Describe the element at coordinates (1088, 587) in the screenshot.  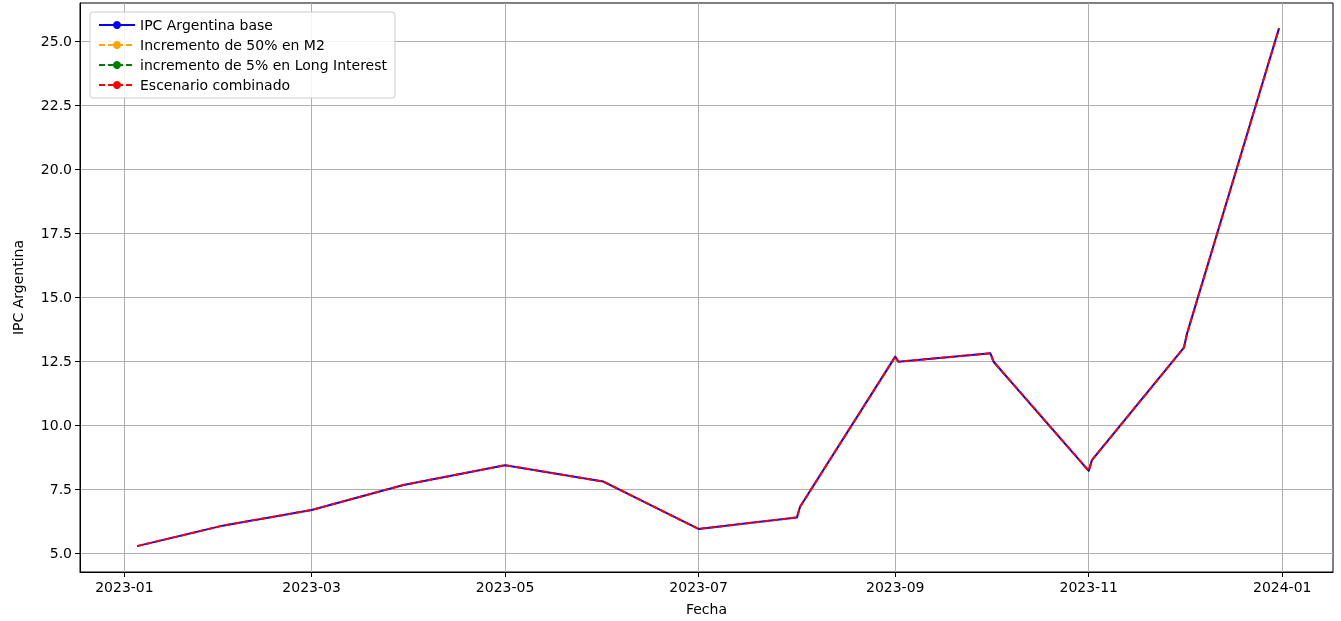
I see `x-tick-label: 2023-11` at that location.